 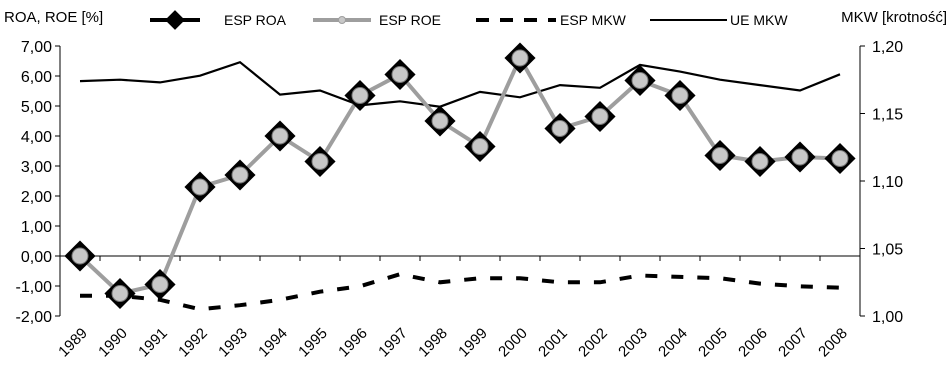 I want to click on left-tick-label: 3,00, so click(x=36, y=167).